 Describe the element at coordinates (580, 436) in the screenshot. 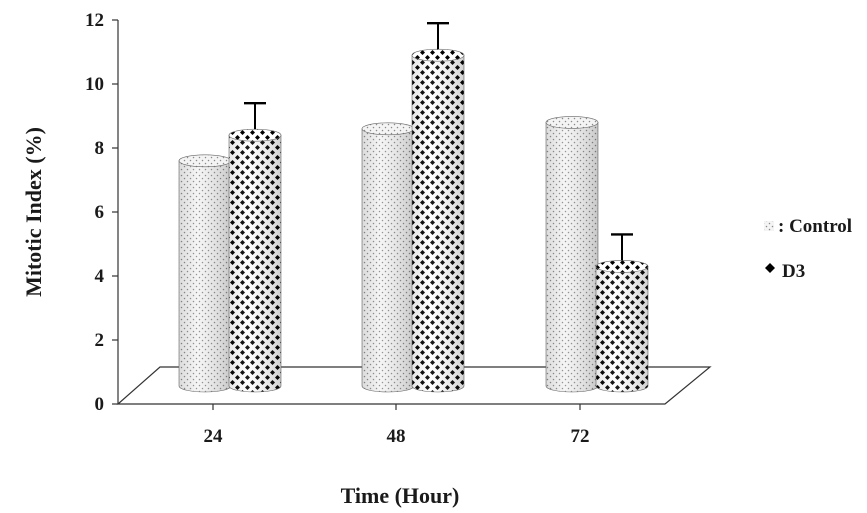

I see `x-tick-label: 72` at that location.